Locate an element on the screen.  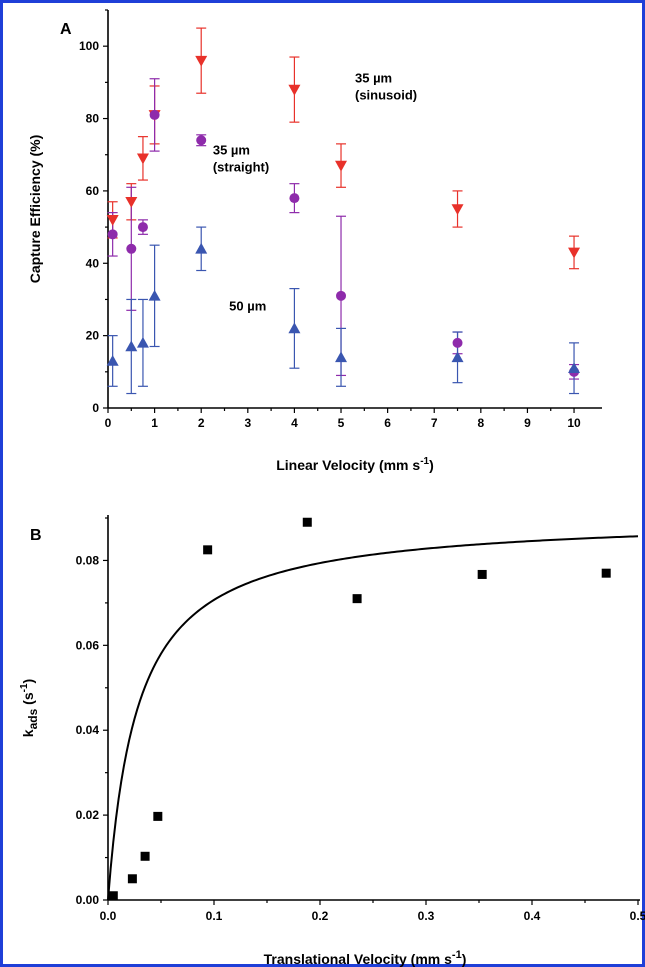
panel-a-y-tick-label: 40 is located at coordinates (93, 263).